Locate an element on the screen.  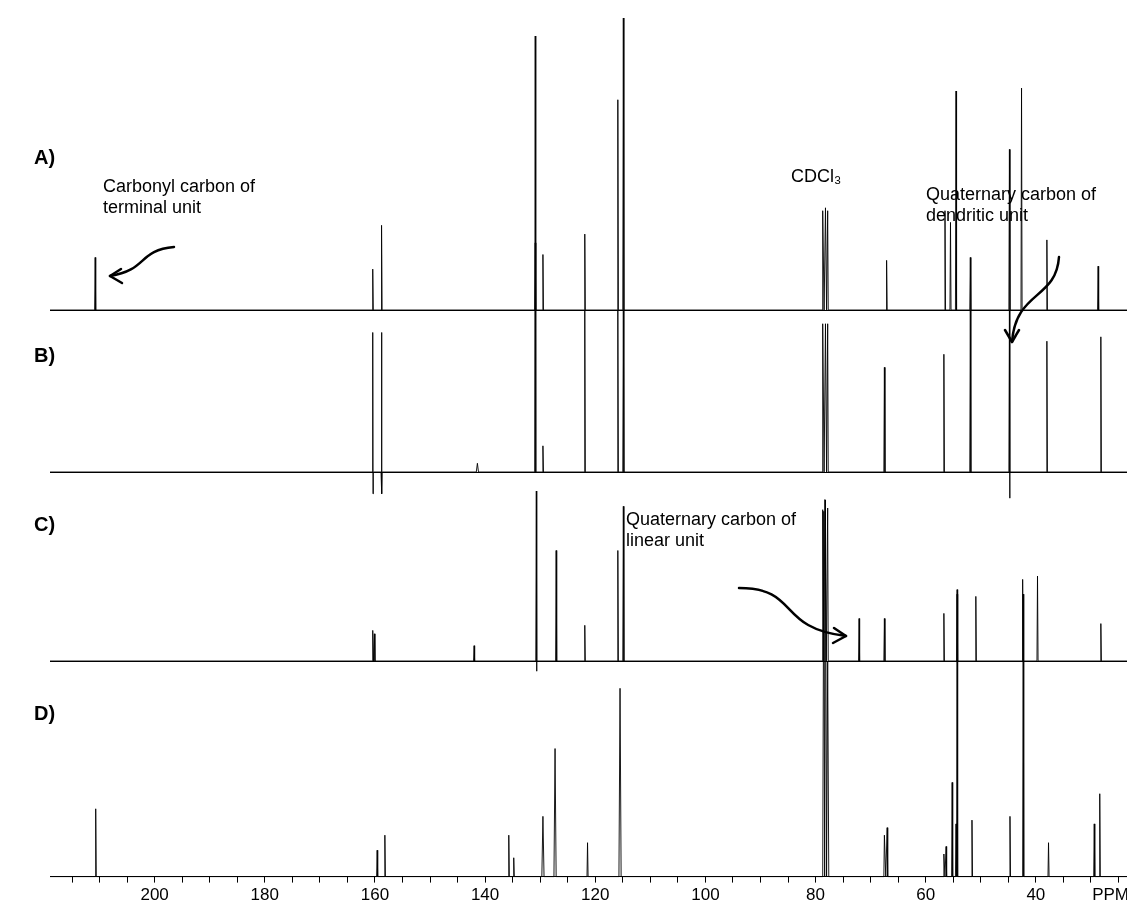
text: D) is located at coordinates (45, 713).